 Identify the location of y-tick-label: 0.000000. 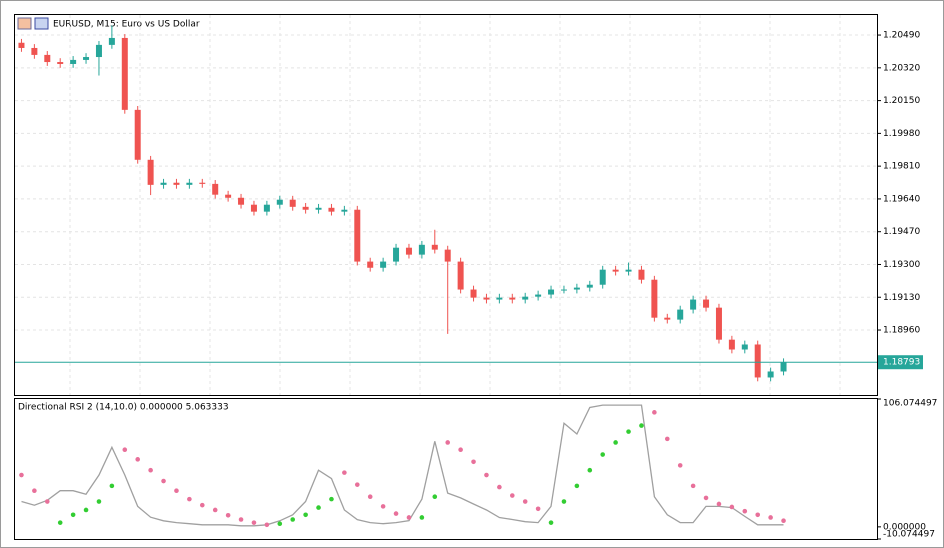
(904, 527).